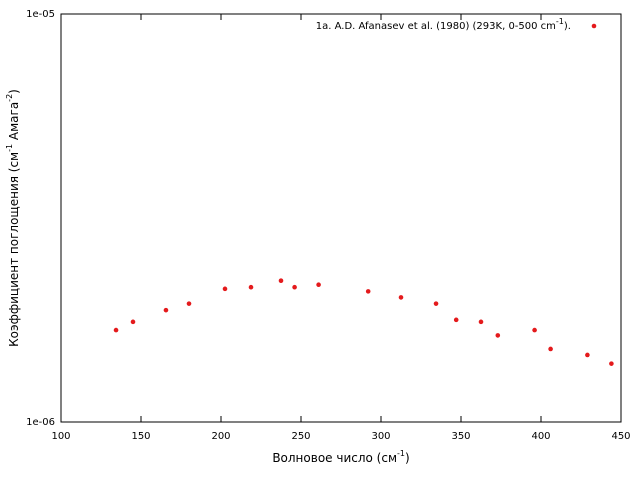 The image size is (640, 480). Describe the element at coordinates (40, 422) in the screenshot. I see `y-tick-label: 1e-06` at that location.